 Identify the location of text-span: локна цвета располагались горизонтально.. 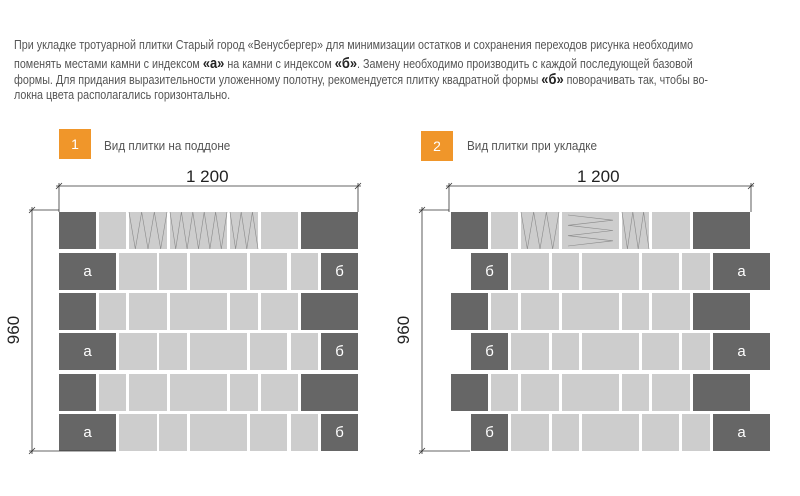
(122, 94).